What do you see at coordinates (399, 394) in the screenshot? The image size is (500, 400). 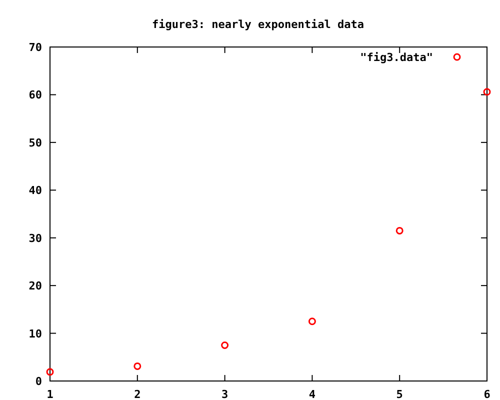 I see `x-tick-label: 5` at bounding box center [399, 394].